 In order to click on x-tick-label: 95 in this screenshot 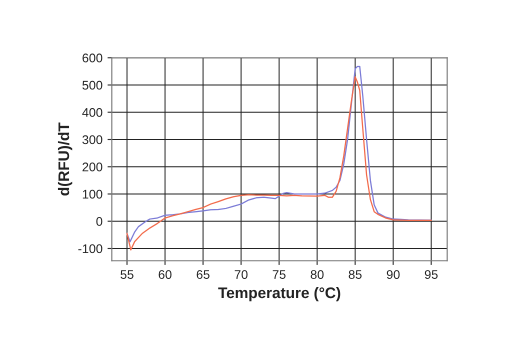, I will do `click(431, 274)`.